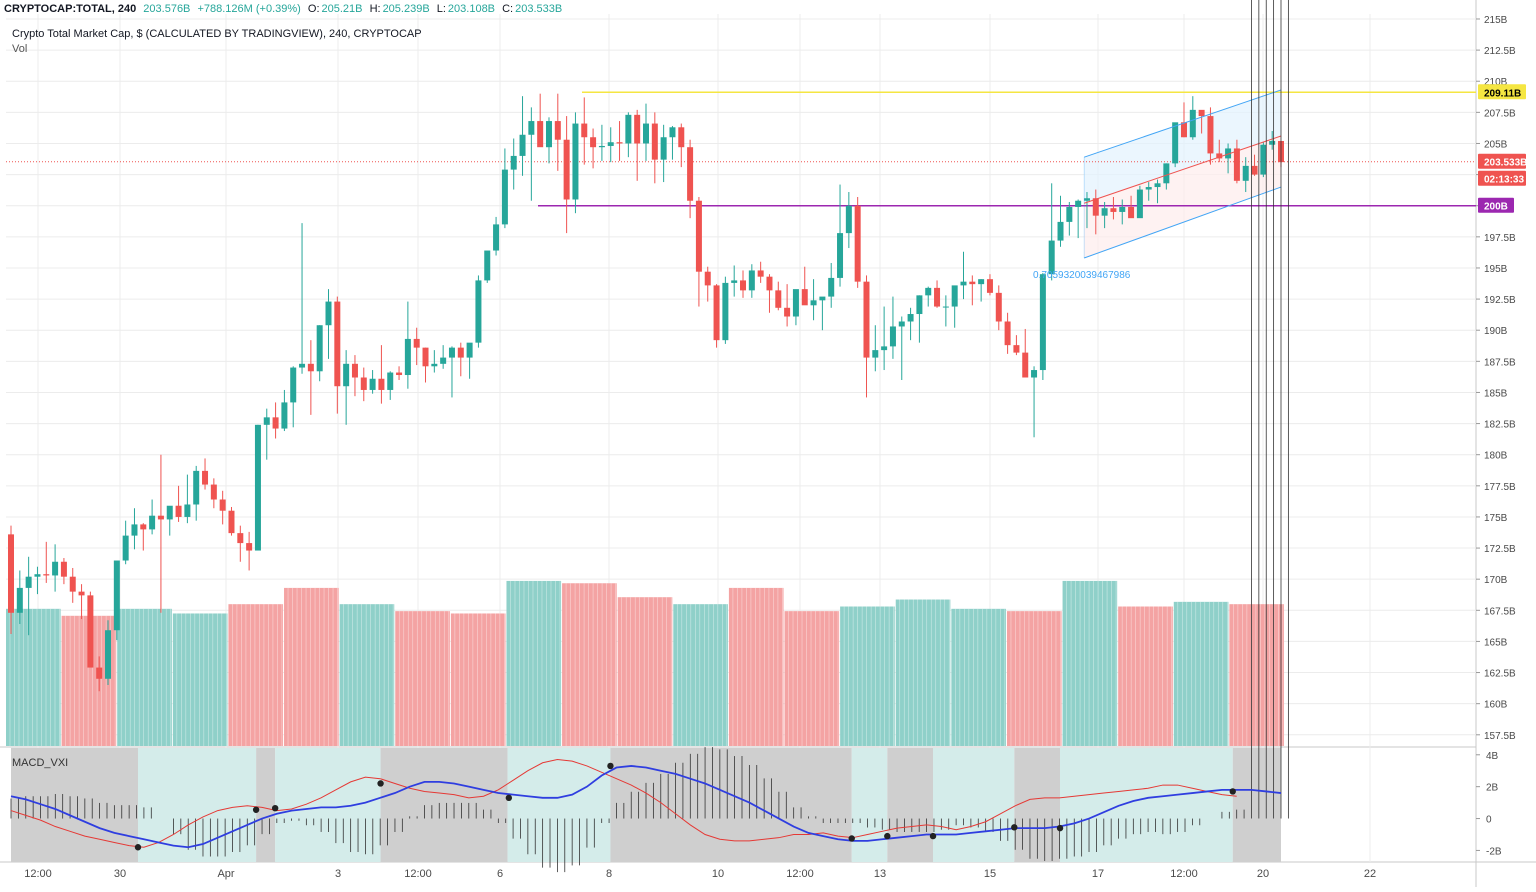  What do you see at coordinates (40, 763) in the screenshot?
I see `macd-label: MACD_VXI` at bounding box center [40, 763].